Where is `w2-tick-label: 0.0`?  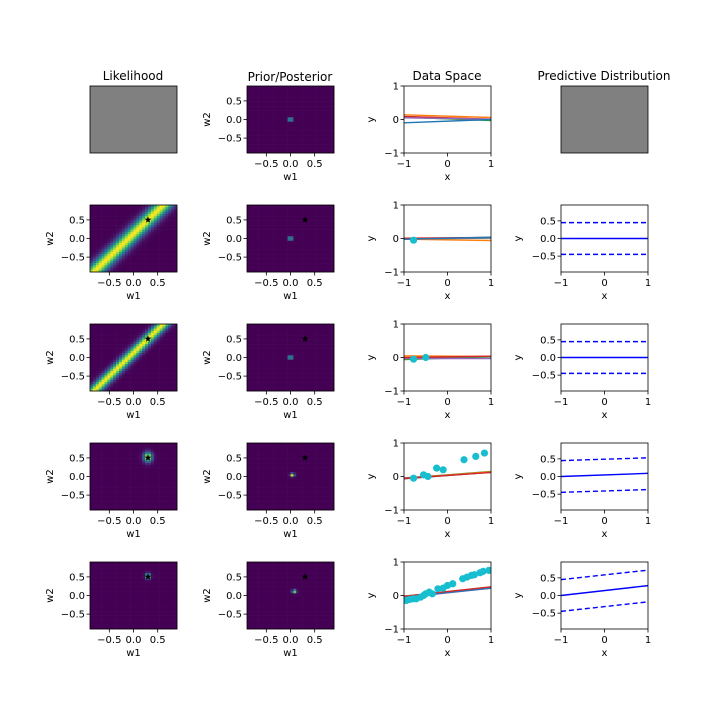
w2-tick-label: 0.0 is located at coordinates (234, 239).